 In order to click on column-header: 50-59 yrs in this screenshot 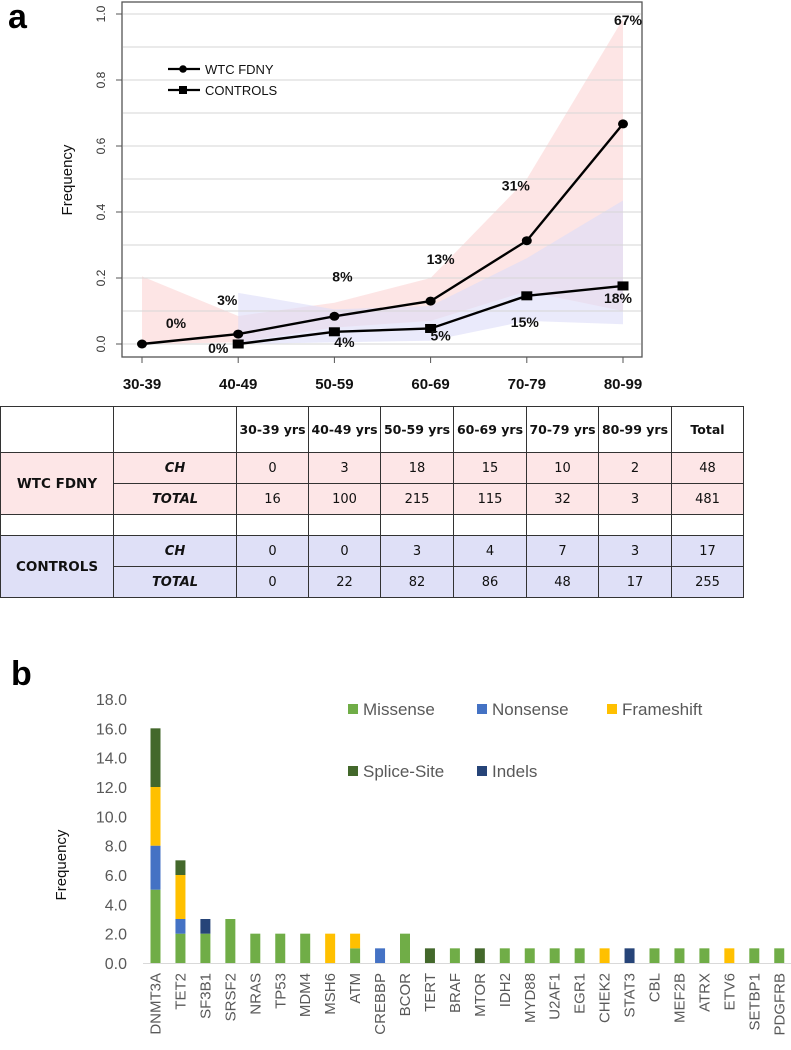, I will do `click(417, 429)`.